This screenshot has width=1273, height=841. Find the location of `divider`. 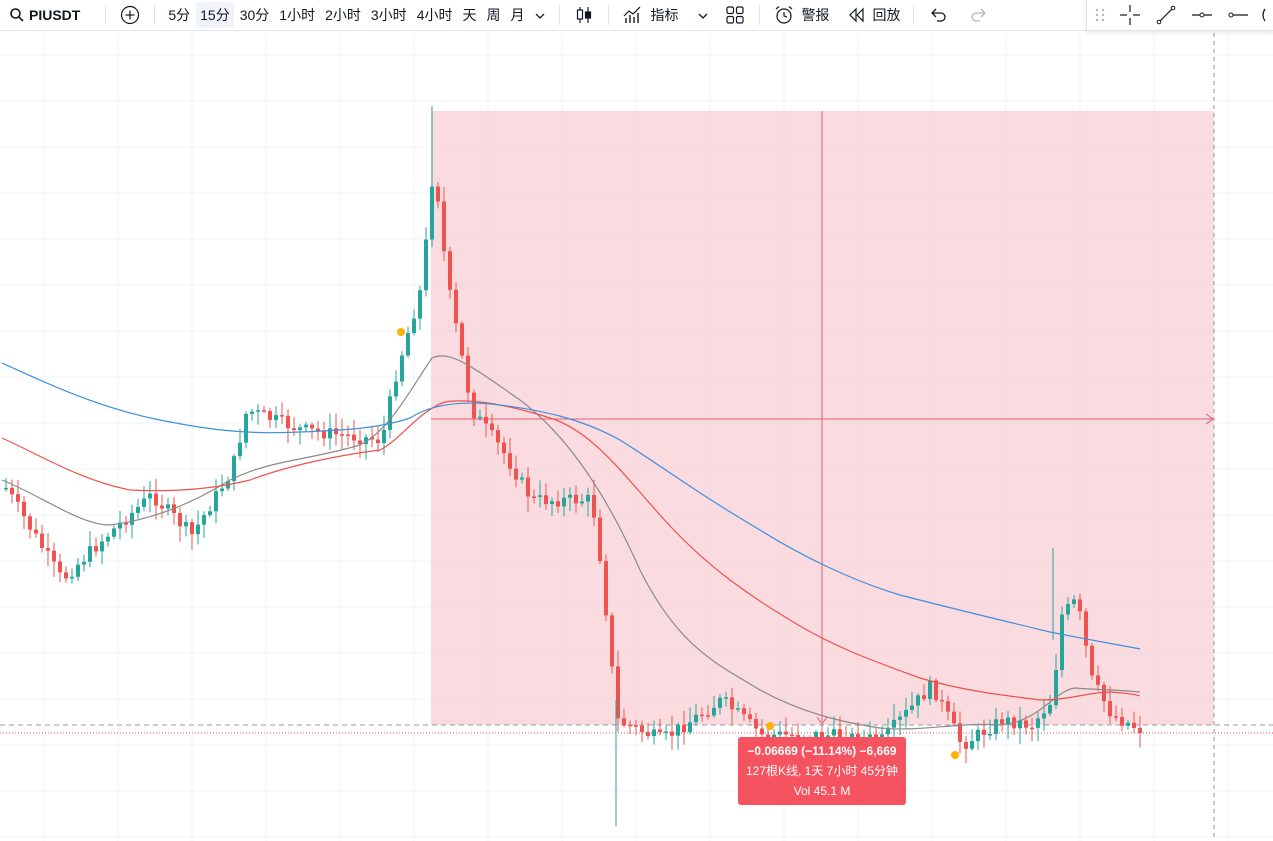

divider is located at coordinates (106, 15).